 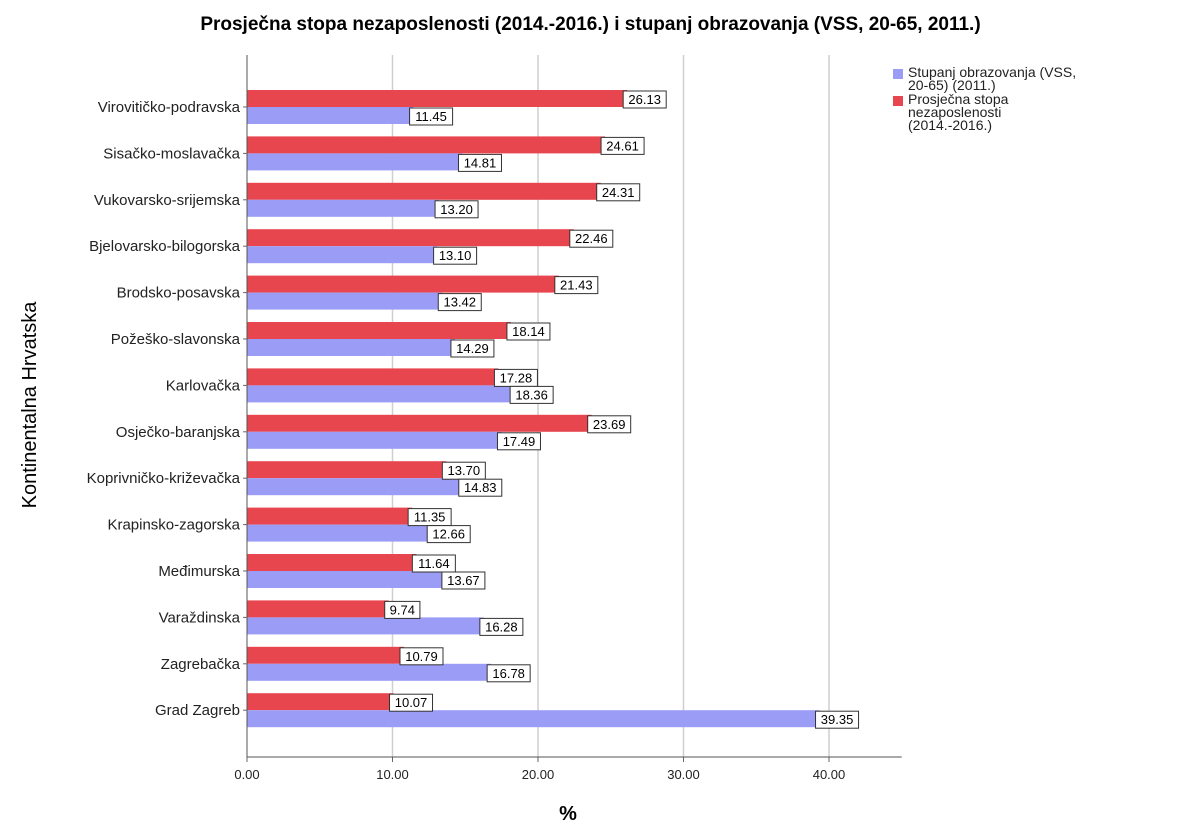 What do you see at coordinates (165, 246) in the screenshot?
I see `y-category-label: Bjelovarsko-bilogorska` at bounding box center [165, 246].